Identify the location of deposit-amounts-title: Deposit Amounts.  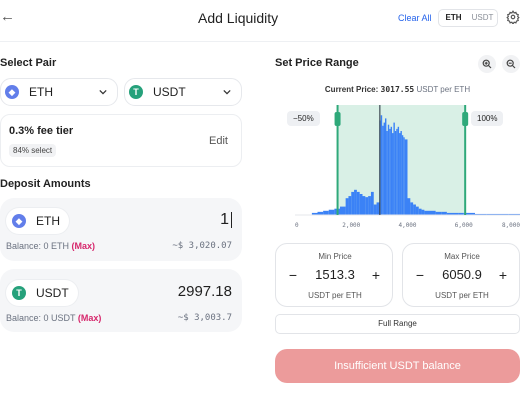
(45, 184).